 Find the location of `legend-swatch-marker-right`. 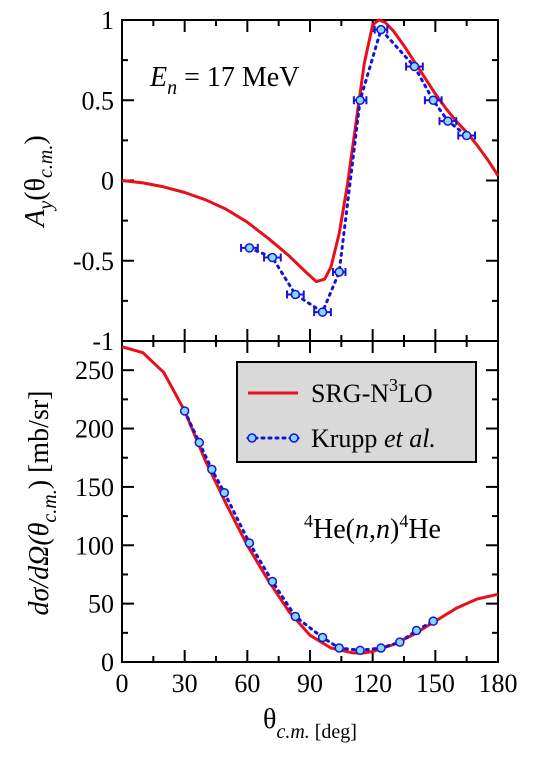

legend-swatch-marker-right is located at coordinates (294, 438).